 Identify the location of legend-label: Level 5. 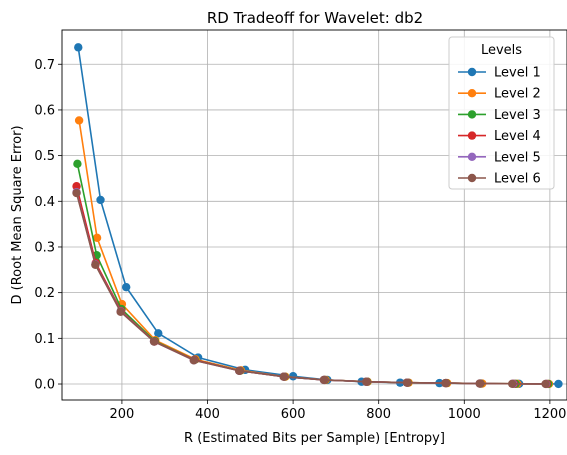
(517, 157).